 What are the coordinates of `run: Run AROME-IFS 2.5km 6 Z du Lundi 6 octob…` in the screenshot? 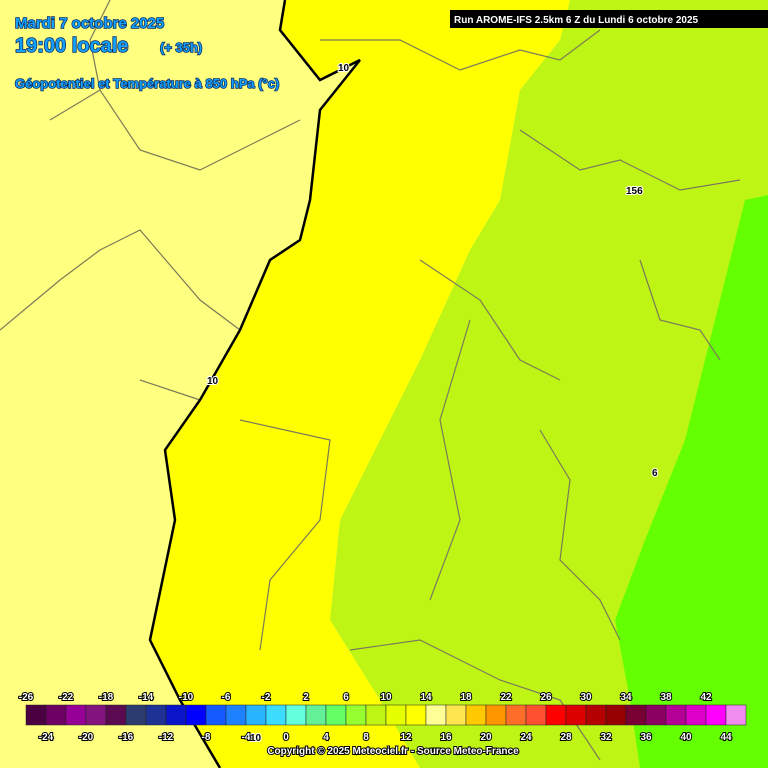 It's located at (576, 20).